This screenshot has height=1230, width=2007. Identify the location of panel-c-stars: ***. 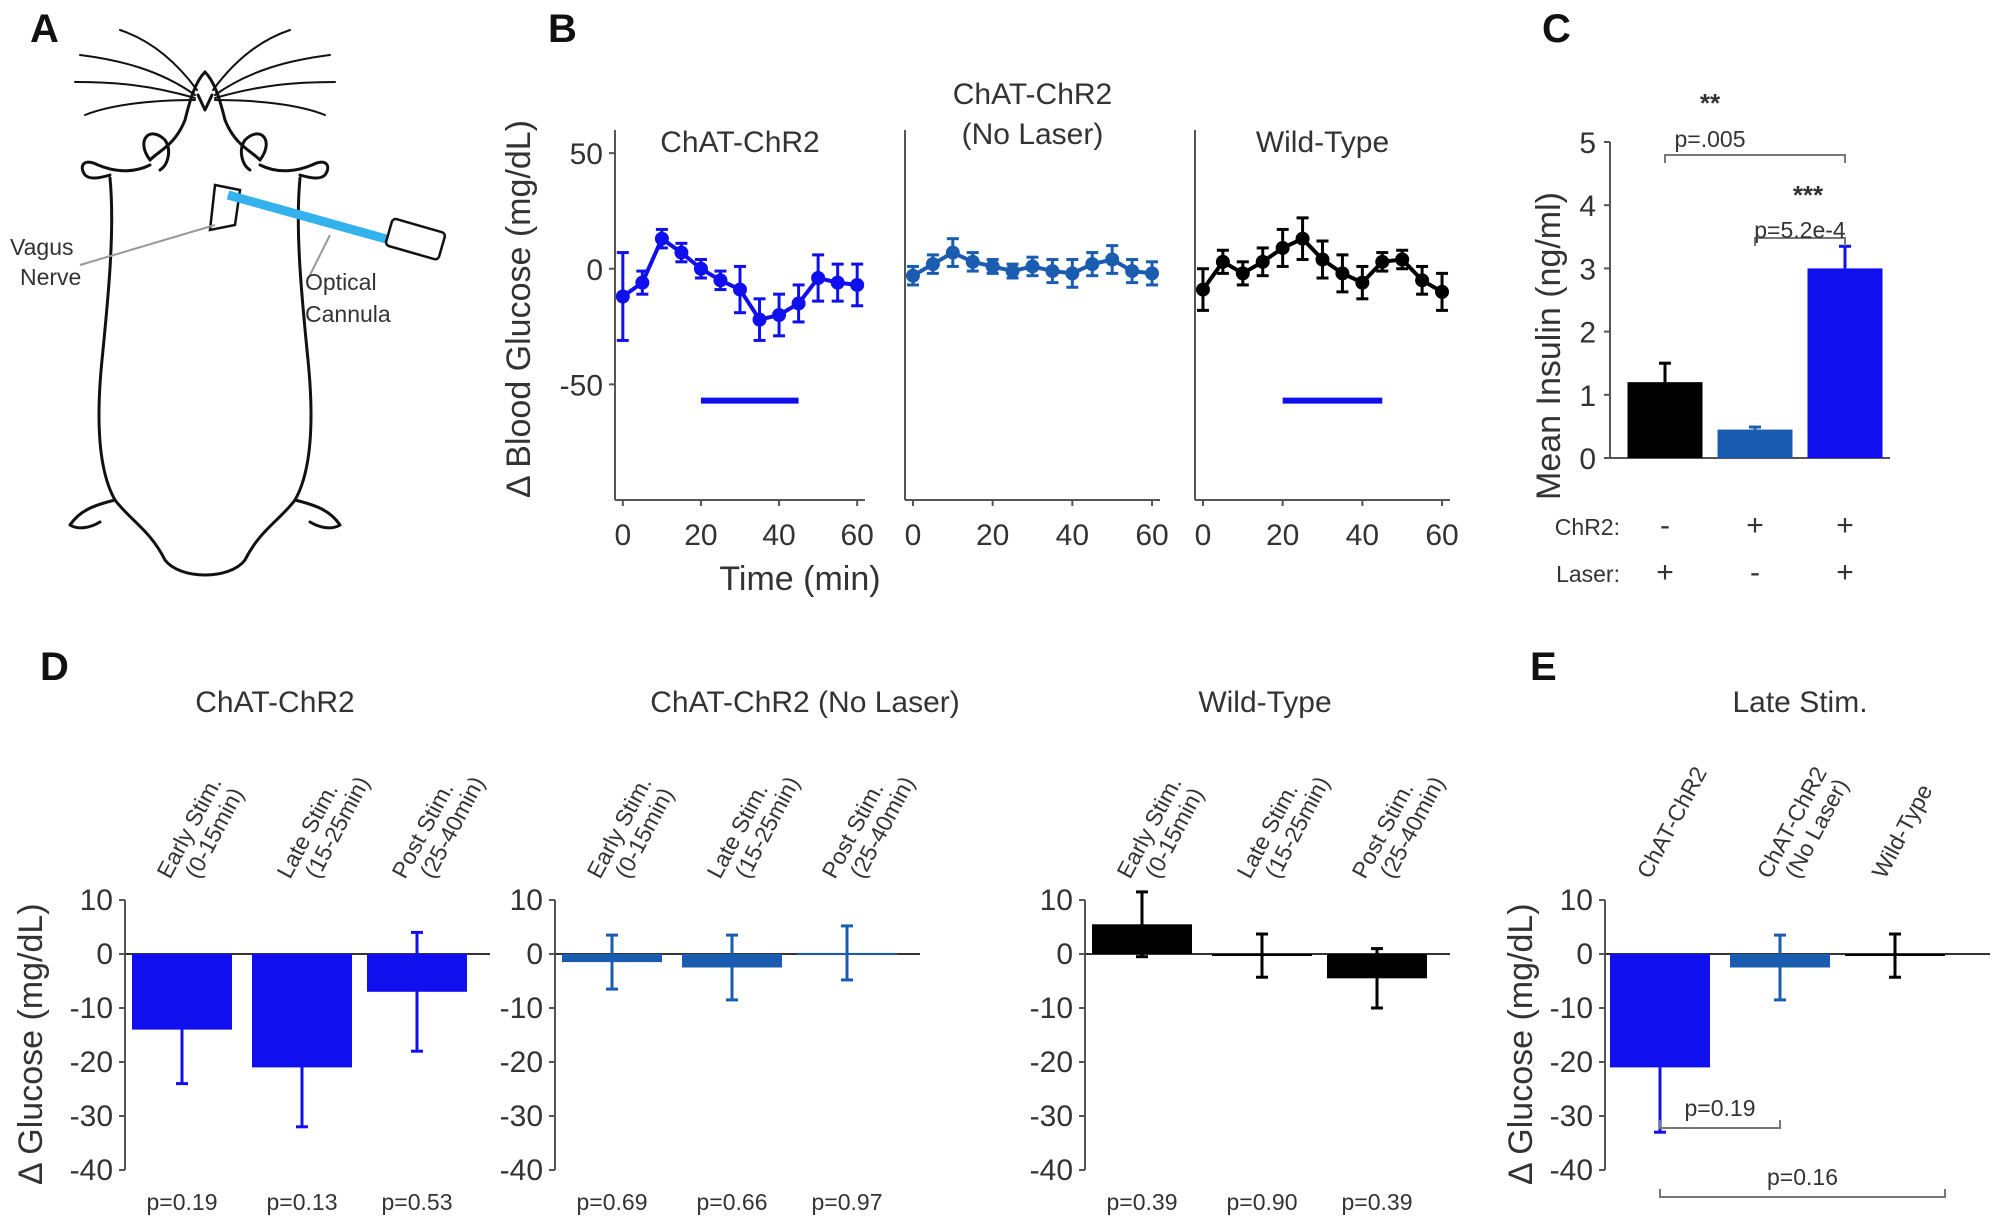
(1808, 195).